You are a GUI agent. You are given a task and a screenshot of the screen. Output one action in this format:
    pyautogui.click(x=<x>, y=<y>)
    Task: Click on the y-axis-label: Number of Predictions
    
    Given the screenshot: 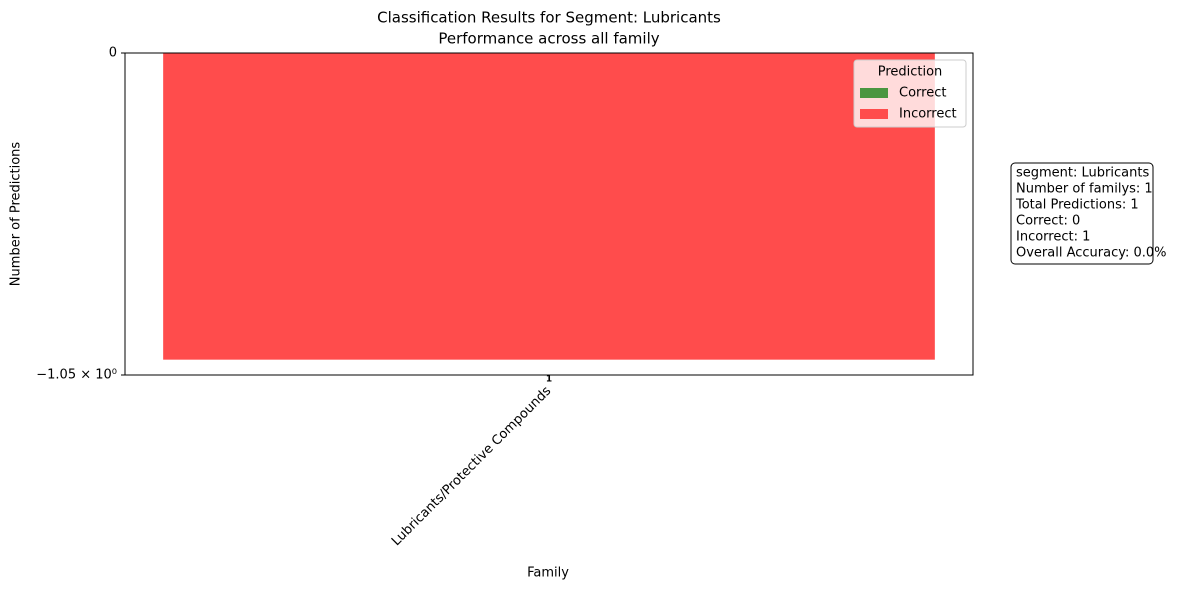 What is the action you would take?
    pyautogui.click(x=16, y=214)
    